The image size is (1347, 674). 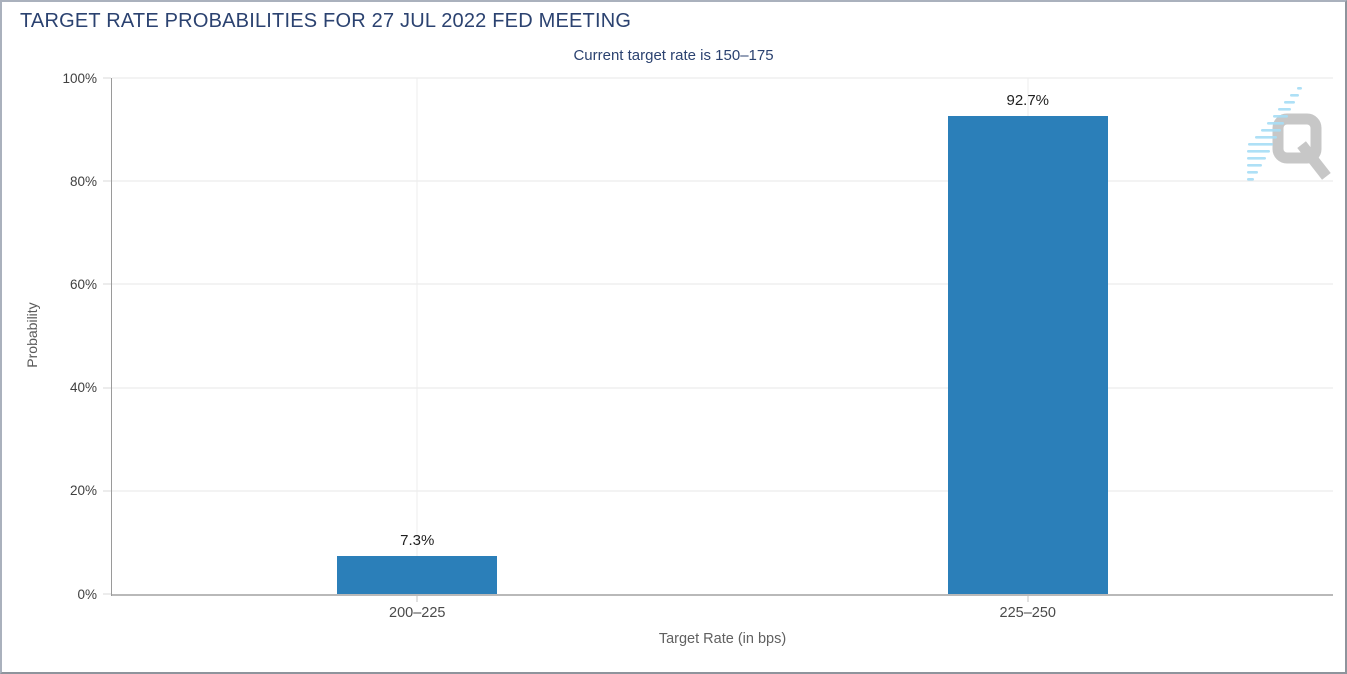 What do you see at coordinates (722, 639) in the screenshot?
I see `x-axis-title: Target Rate (in bps)` at bounding box center [722, 639].